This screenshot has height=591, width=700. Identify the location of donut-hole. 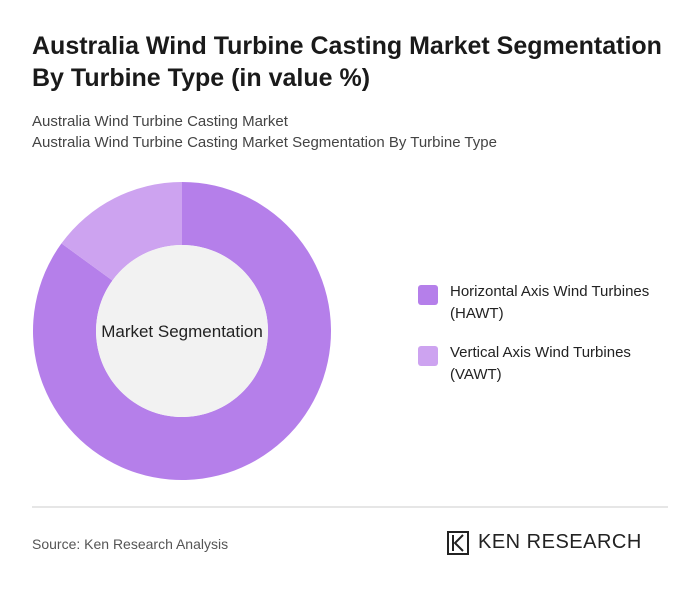
(182, 331).